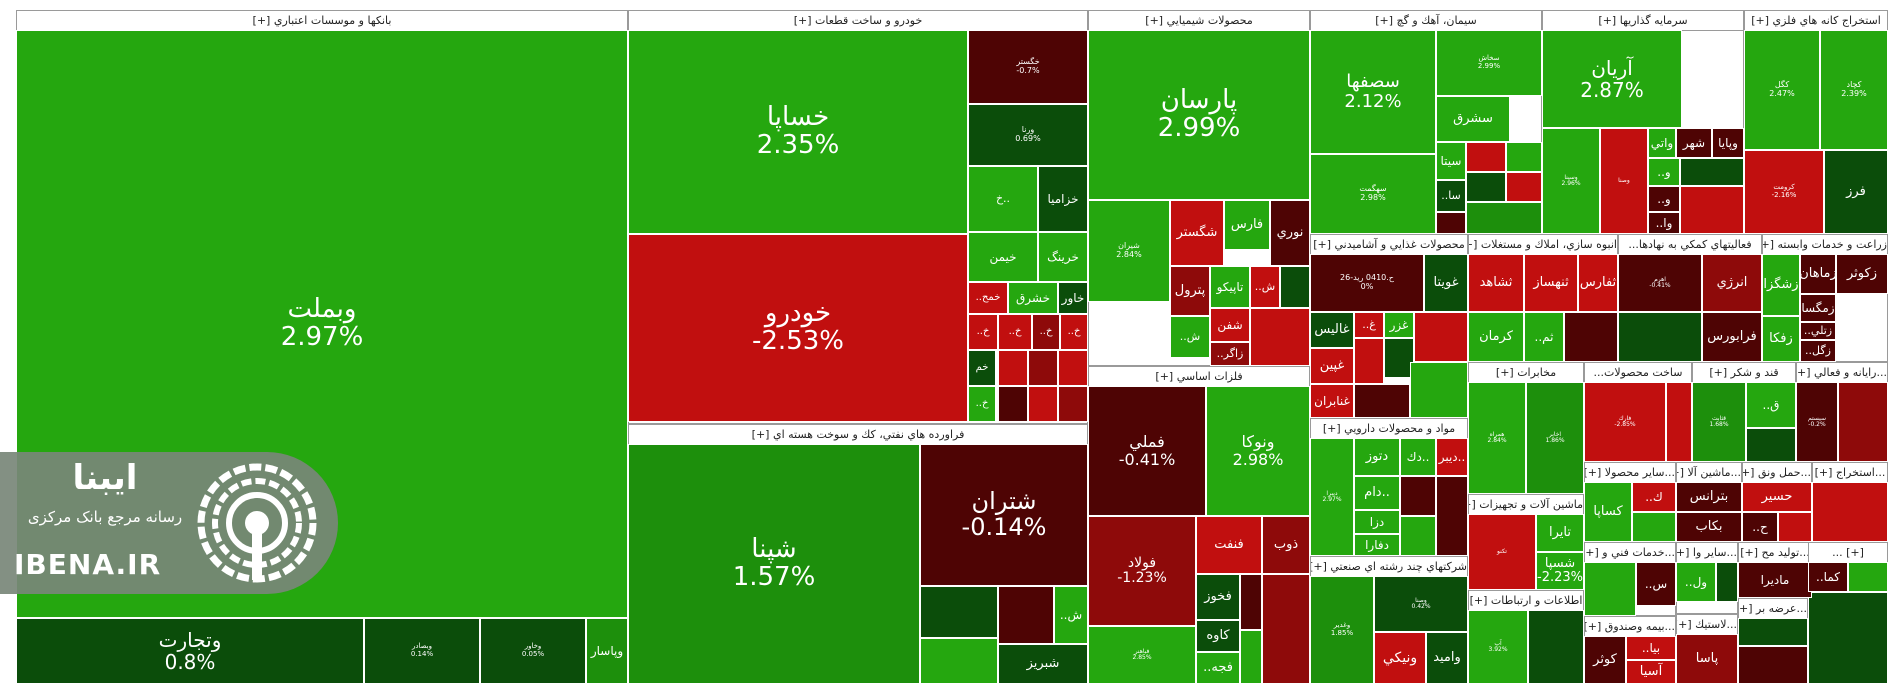 The width and height of the screenshot is (1904, 698). I want to click on stock-tile: خيمن, so click(1003, 257).